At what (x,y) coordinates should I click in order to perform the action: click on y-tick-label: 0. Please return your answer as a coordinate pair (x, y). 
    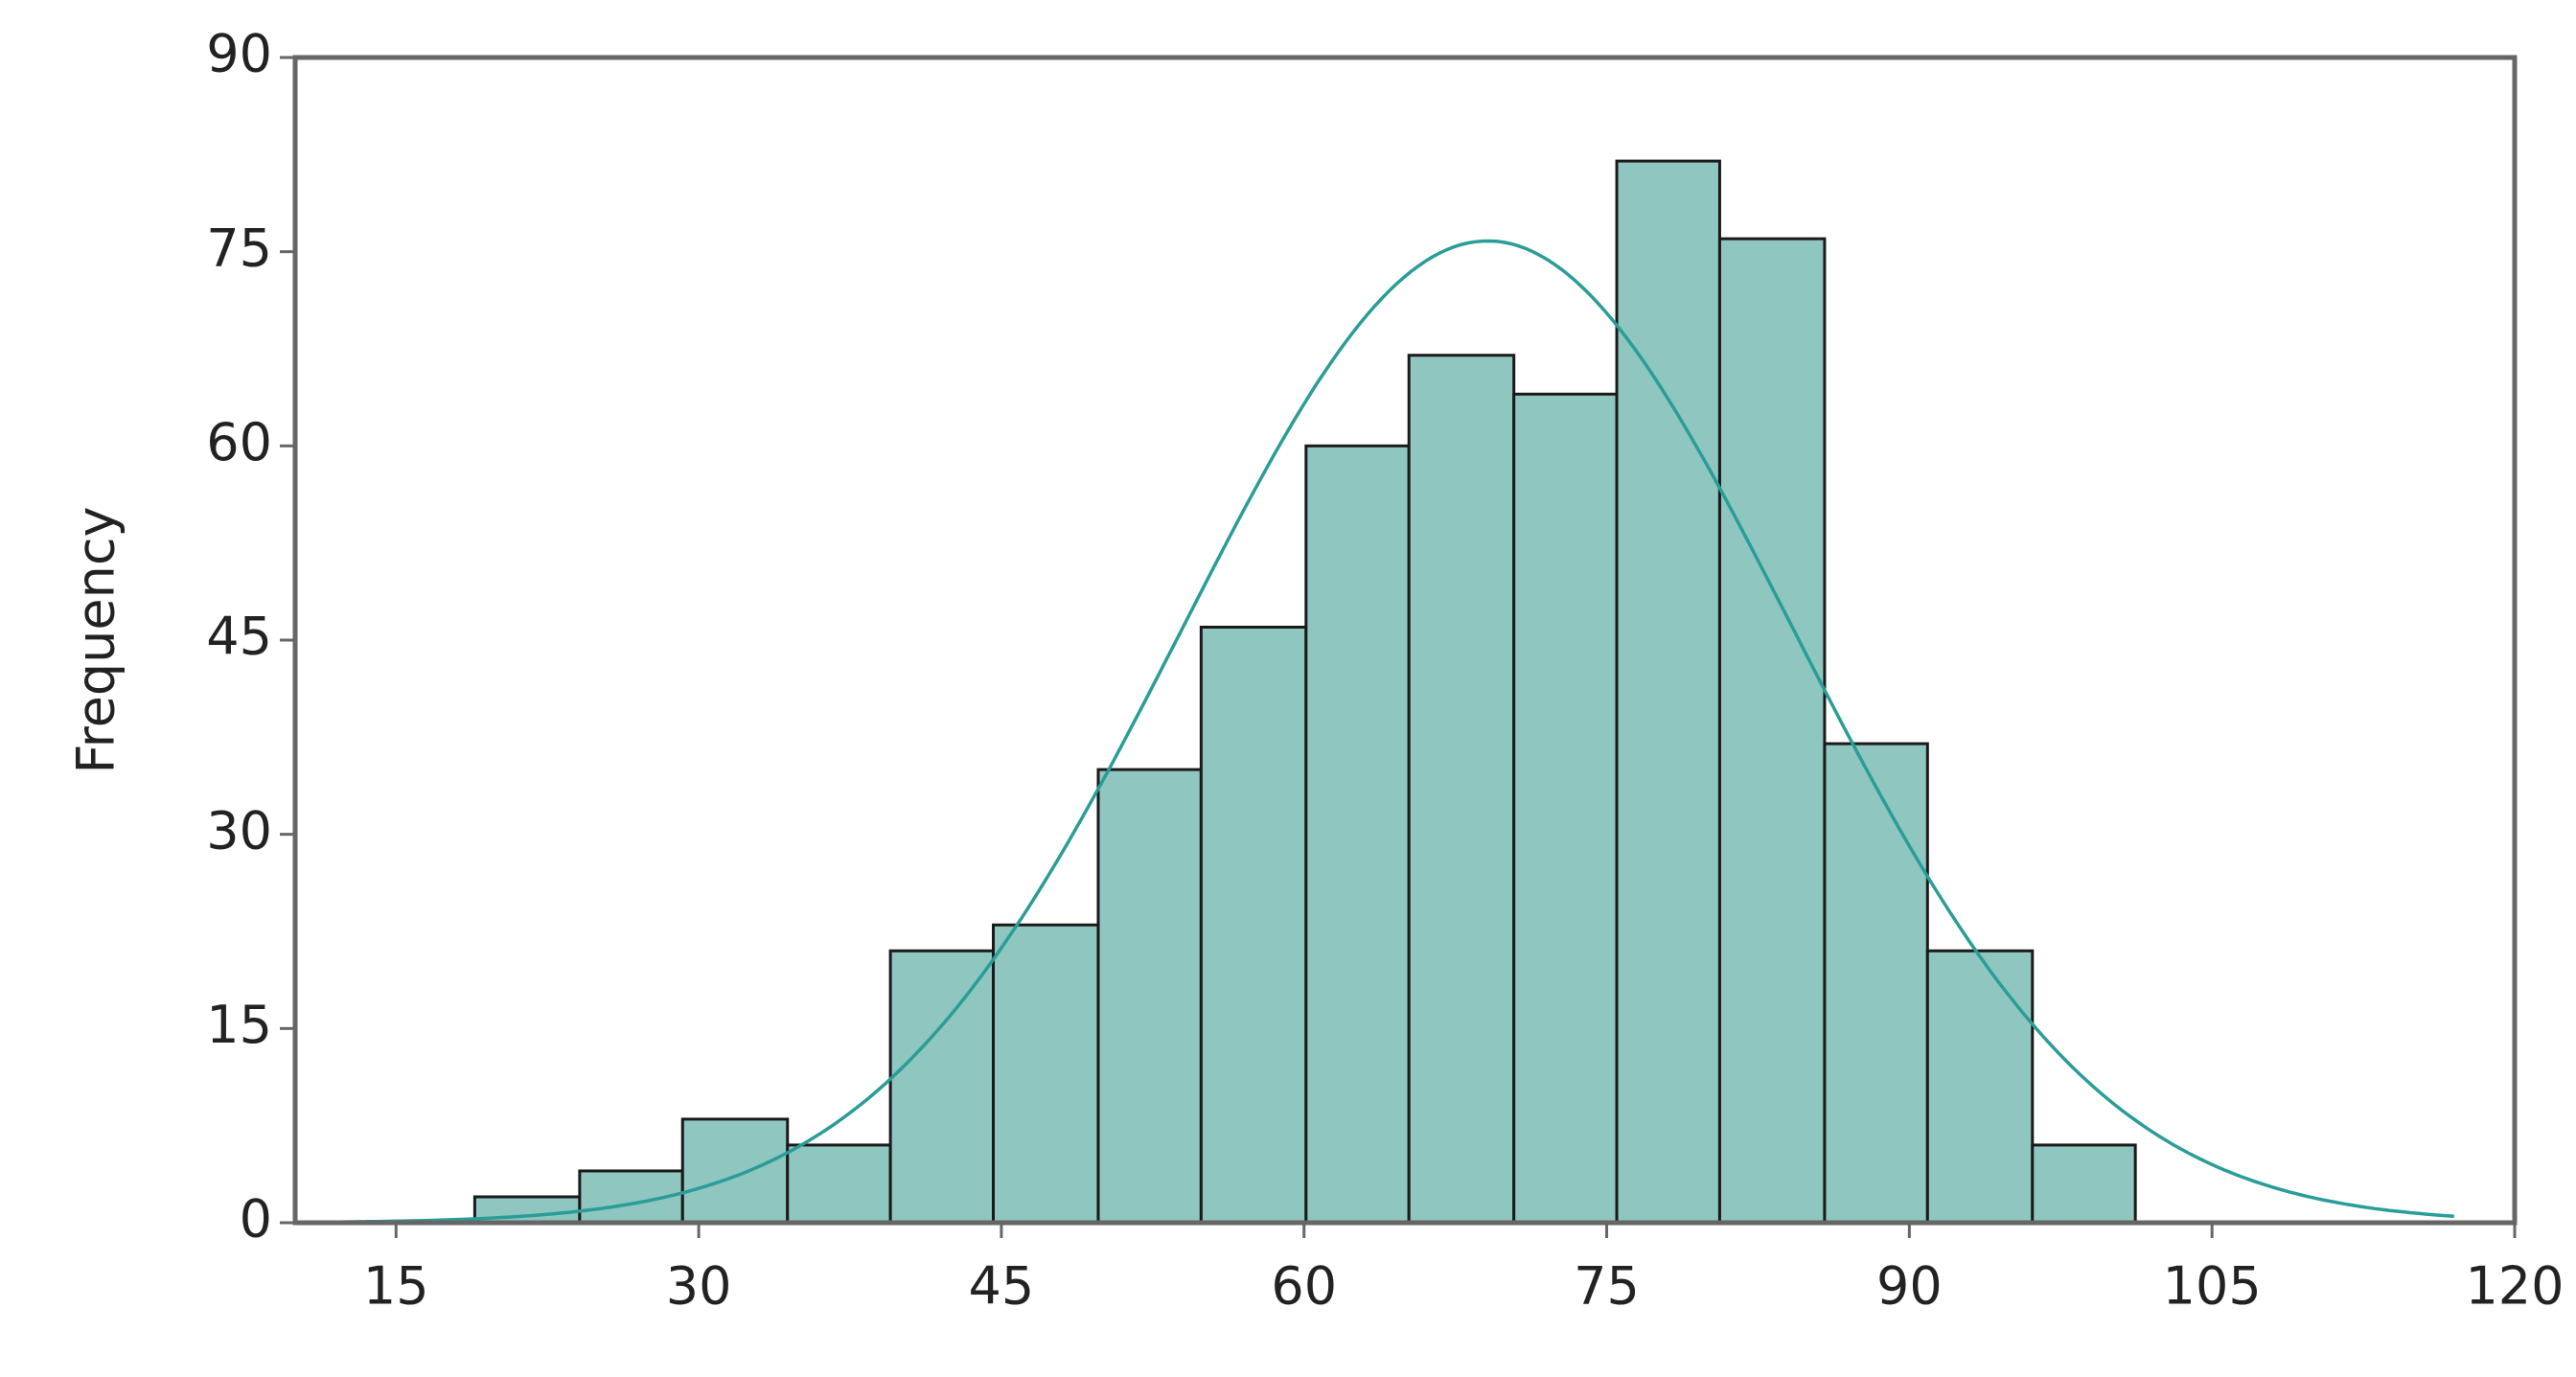
    Looking at the image, I should click on (256, 1219).